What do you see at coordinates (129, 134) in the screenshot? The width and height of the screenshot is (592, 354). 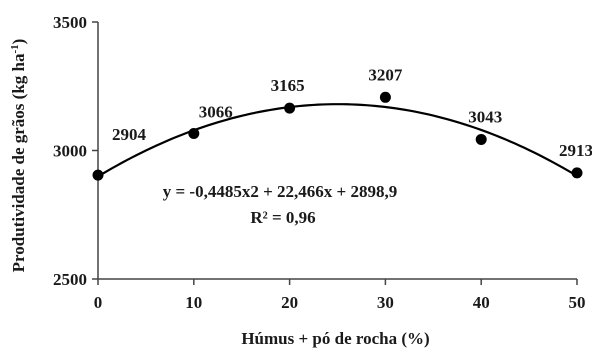 I see `data-label: 2904` at bounding box center [129, 134].